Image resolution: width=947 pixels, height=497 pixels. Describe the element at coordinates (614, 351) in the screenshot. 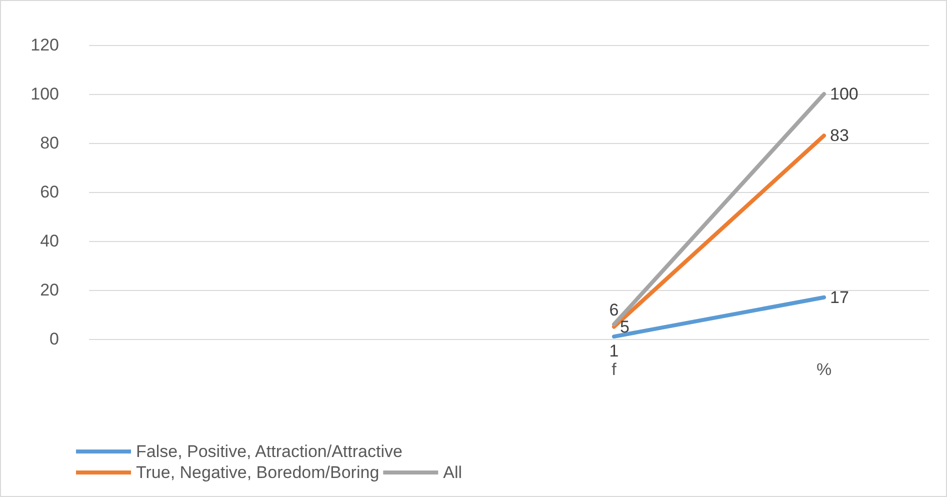

I see `data-label: 1` at that location.